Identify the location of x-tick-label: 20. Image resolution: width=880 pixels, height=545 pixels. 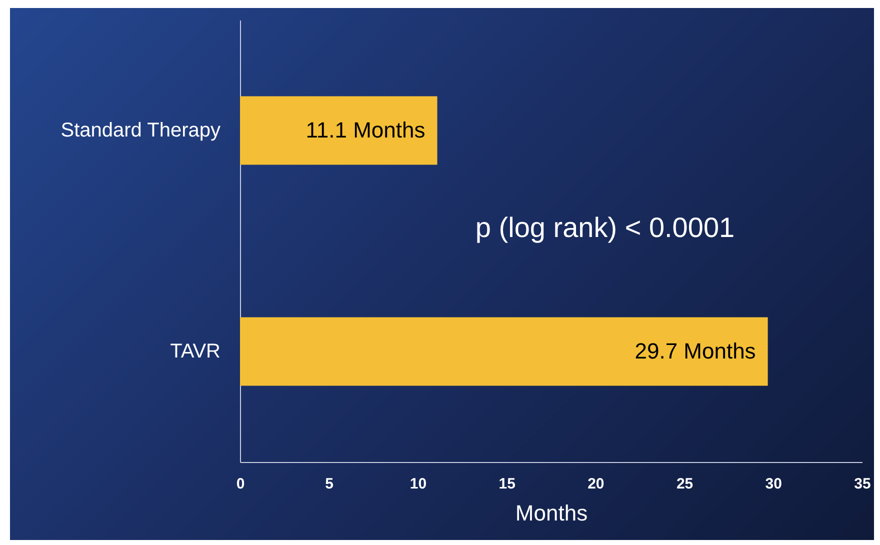
(596, 484).